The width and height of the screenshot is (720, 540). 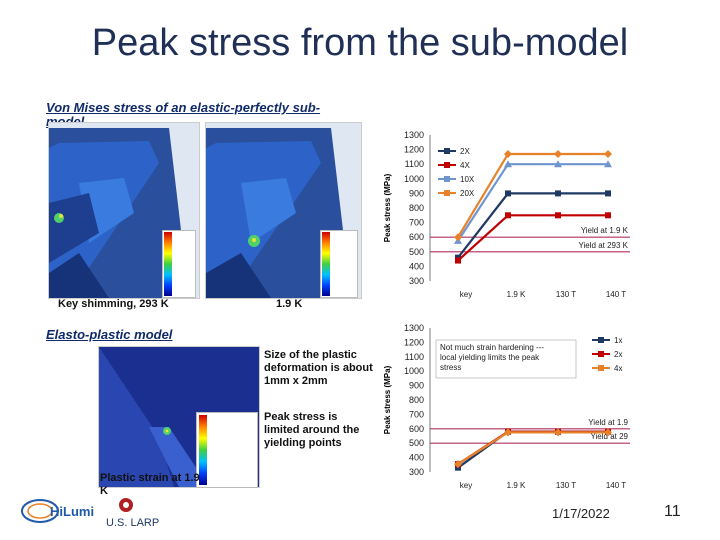 What do you see at coordinates (360, 43) in the screenshot?
I see `slide-title: Peak stress from the sub-model` at bounding box center [360, 43].